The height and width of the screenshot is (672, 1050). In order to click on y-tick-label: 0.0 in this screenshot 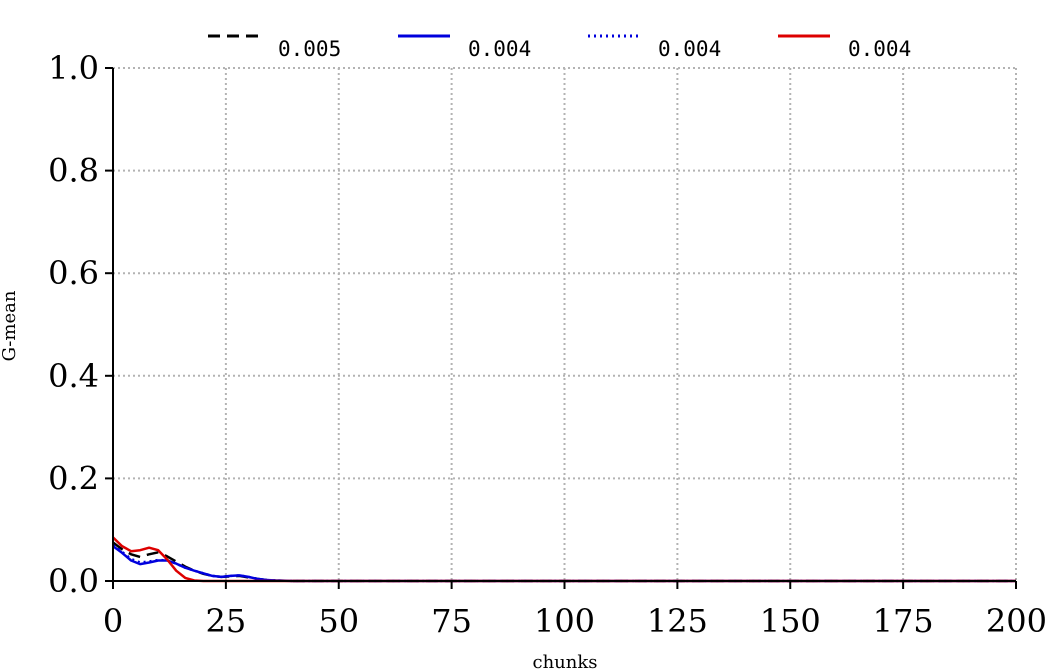, I will do `click(73, 581)`.